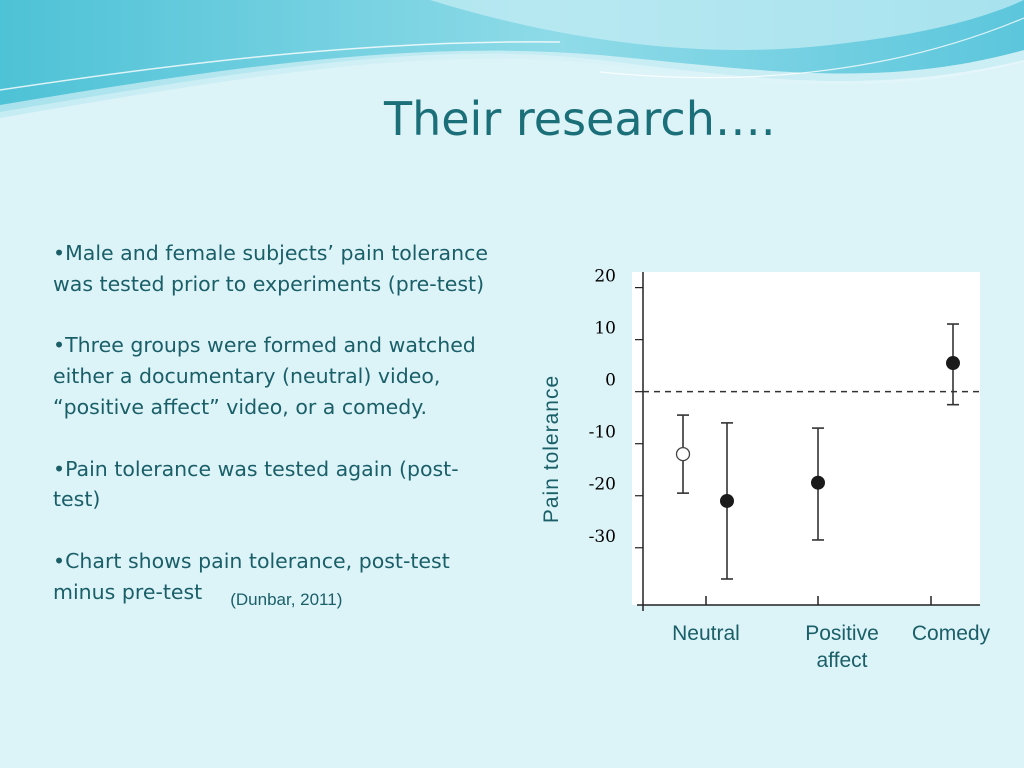 This screenshot has width=1024, height=768. What do you see at coordinates (842, 660) in the screenshot?
I see `x-category-label: affect` at bounding box center [842, 660].